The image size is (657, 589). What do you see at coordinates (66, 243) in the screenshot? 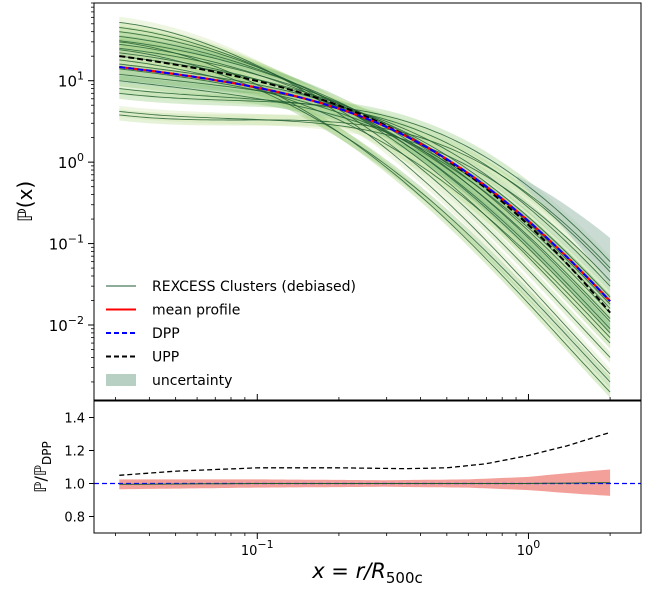
I see `top-y-tick-label: 10⁻¹` at bounding box center [66, 243].